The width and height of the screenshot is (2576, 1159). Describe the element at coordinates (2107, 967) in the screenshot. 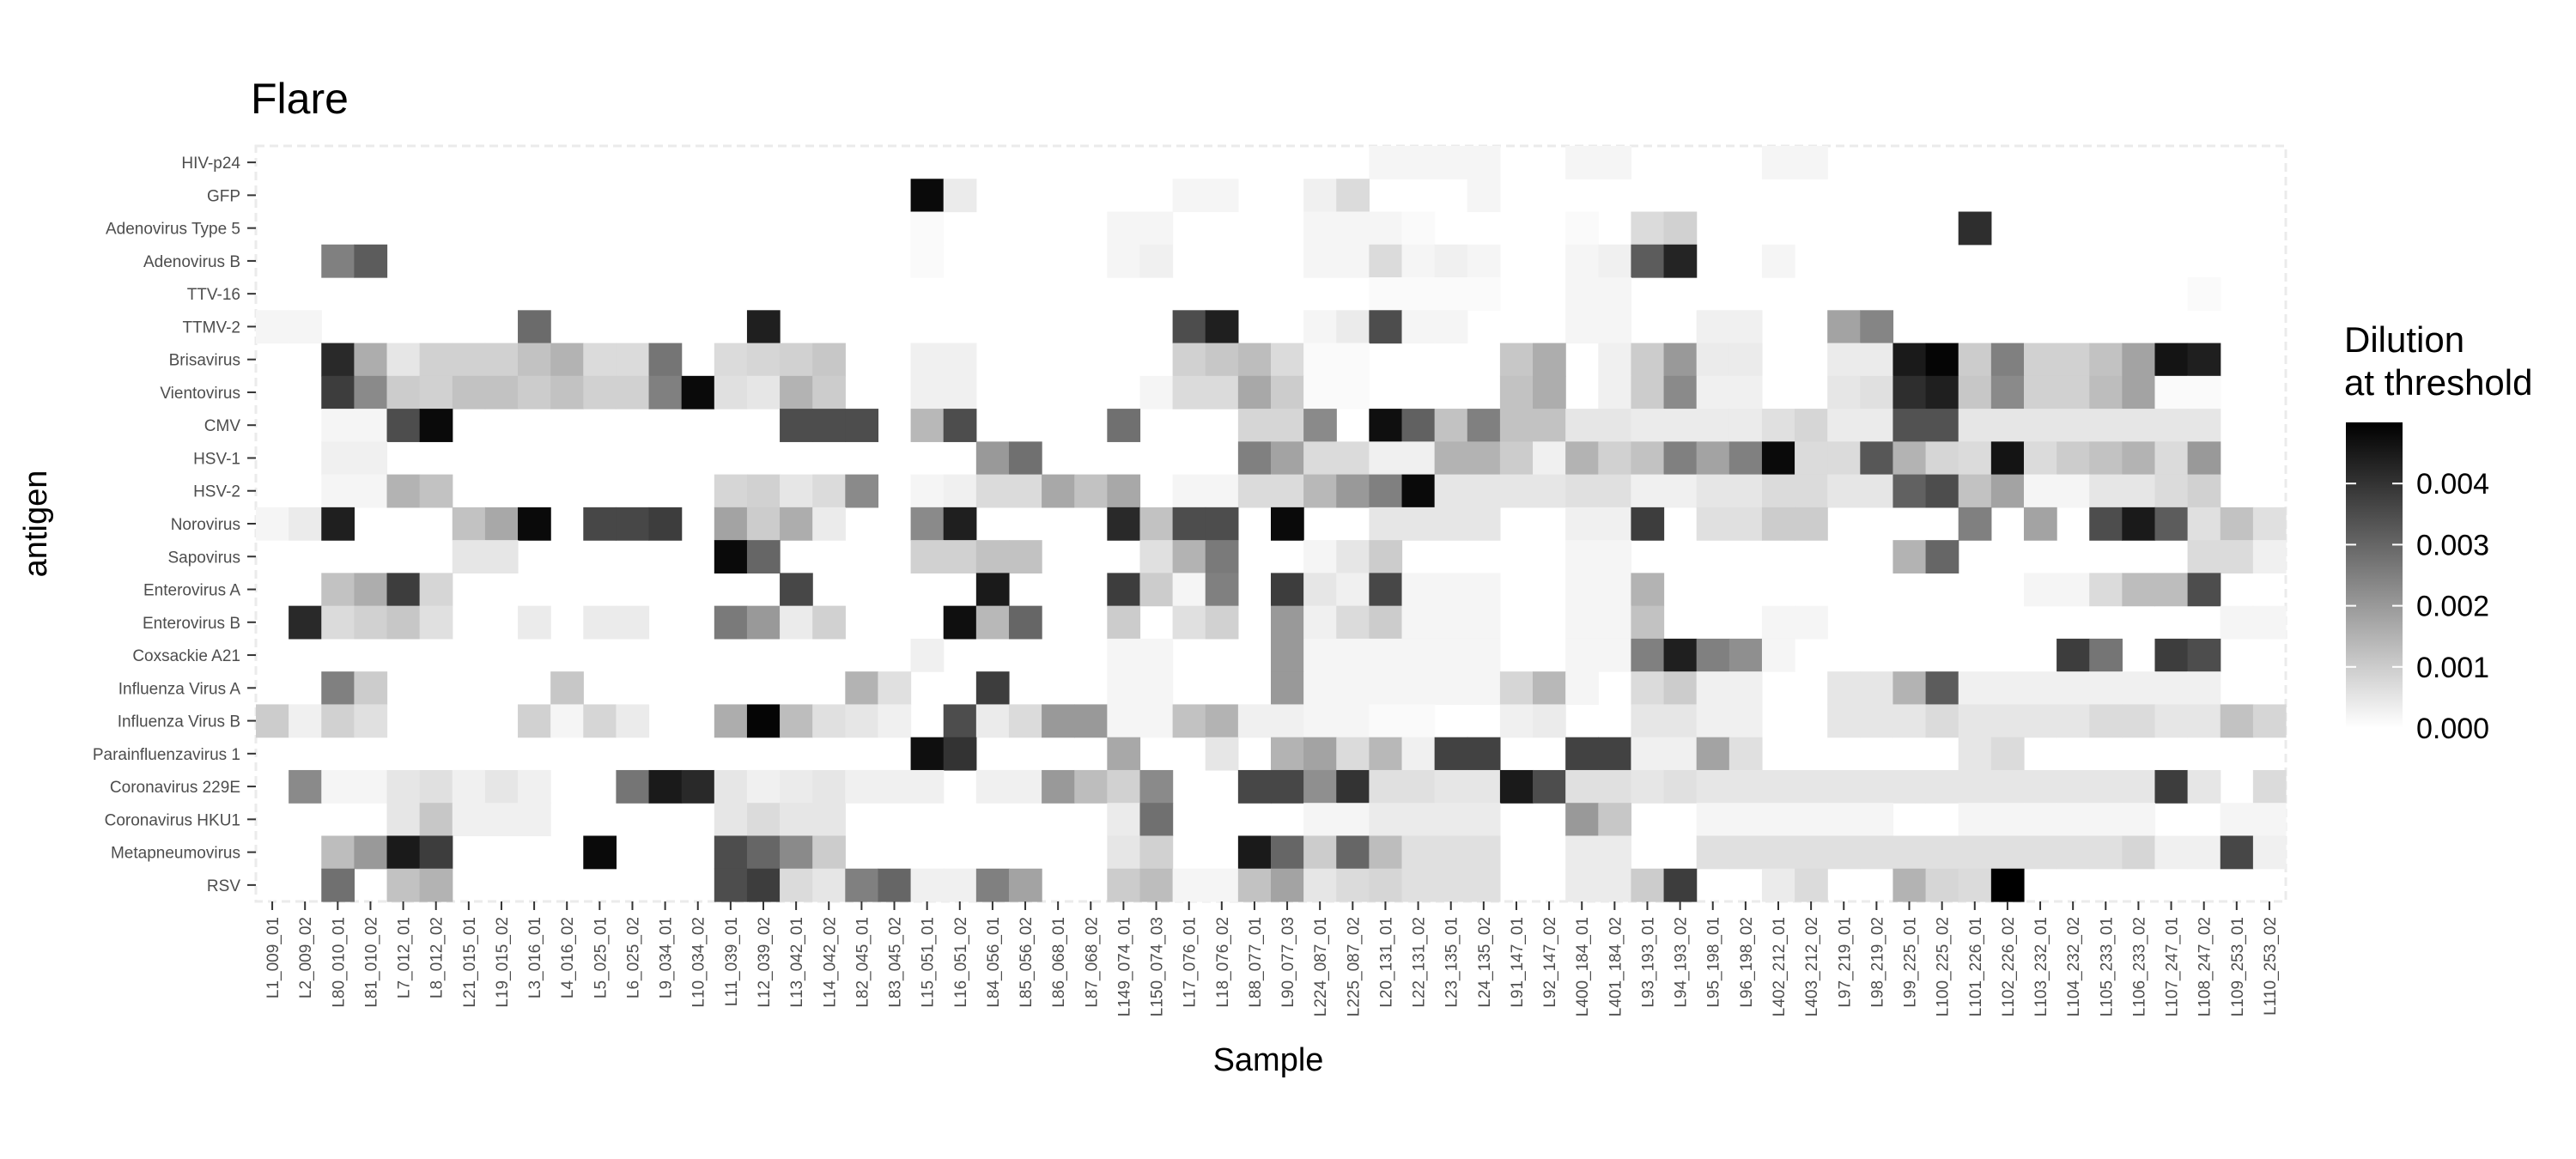

I see `x-tick-label: L105_233_01` at that location.